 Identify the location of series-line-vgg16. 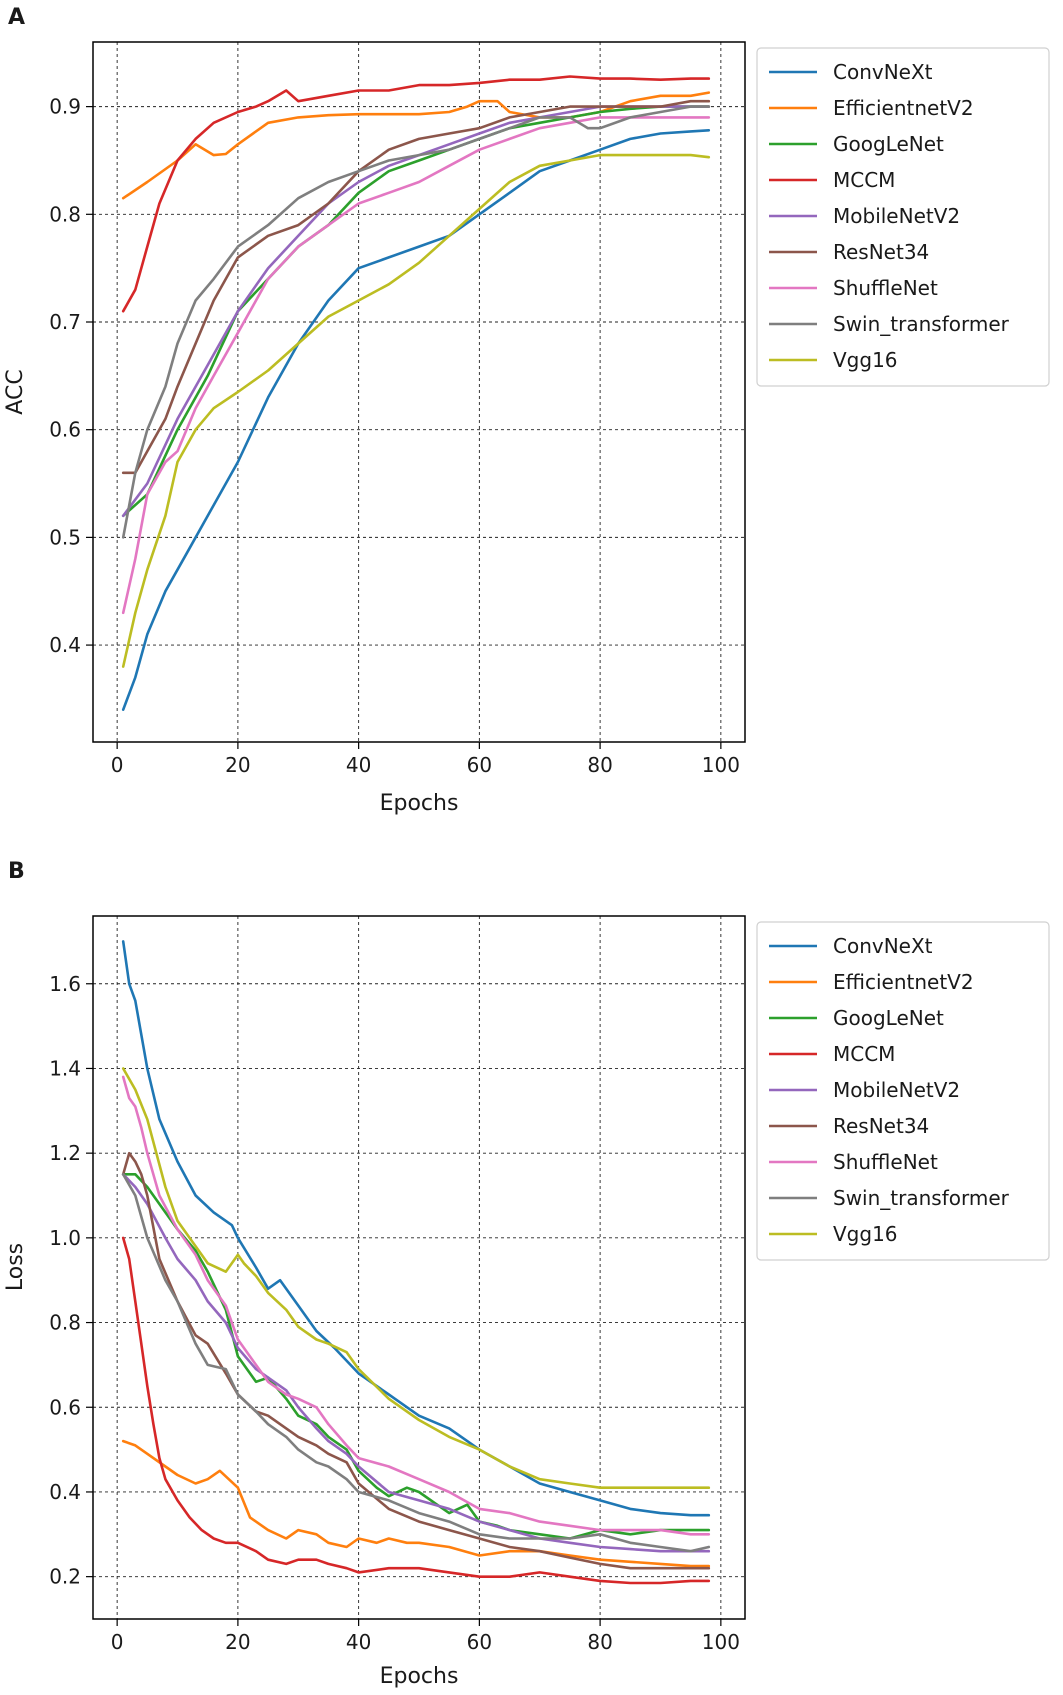
(416, 1278).